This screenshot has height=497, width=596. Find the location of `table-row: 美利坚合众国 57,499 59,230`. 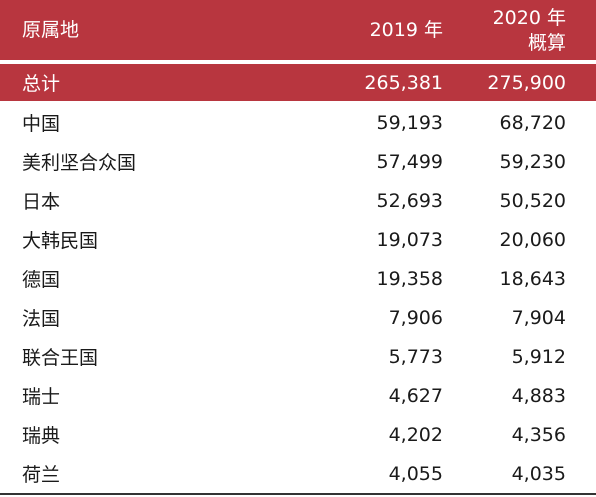

table-row: 美利坚合众国 57,499 59,230 is located at coordinates (298, 161).